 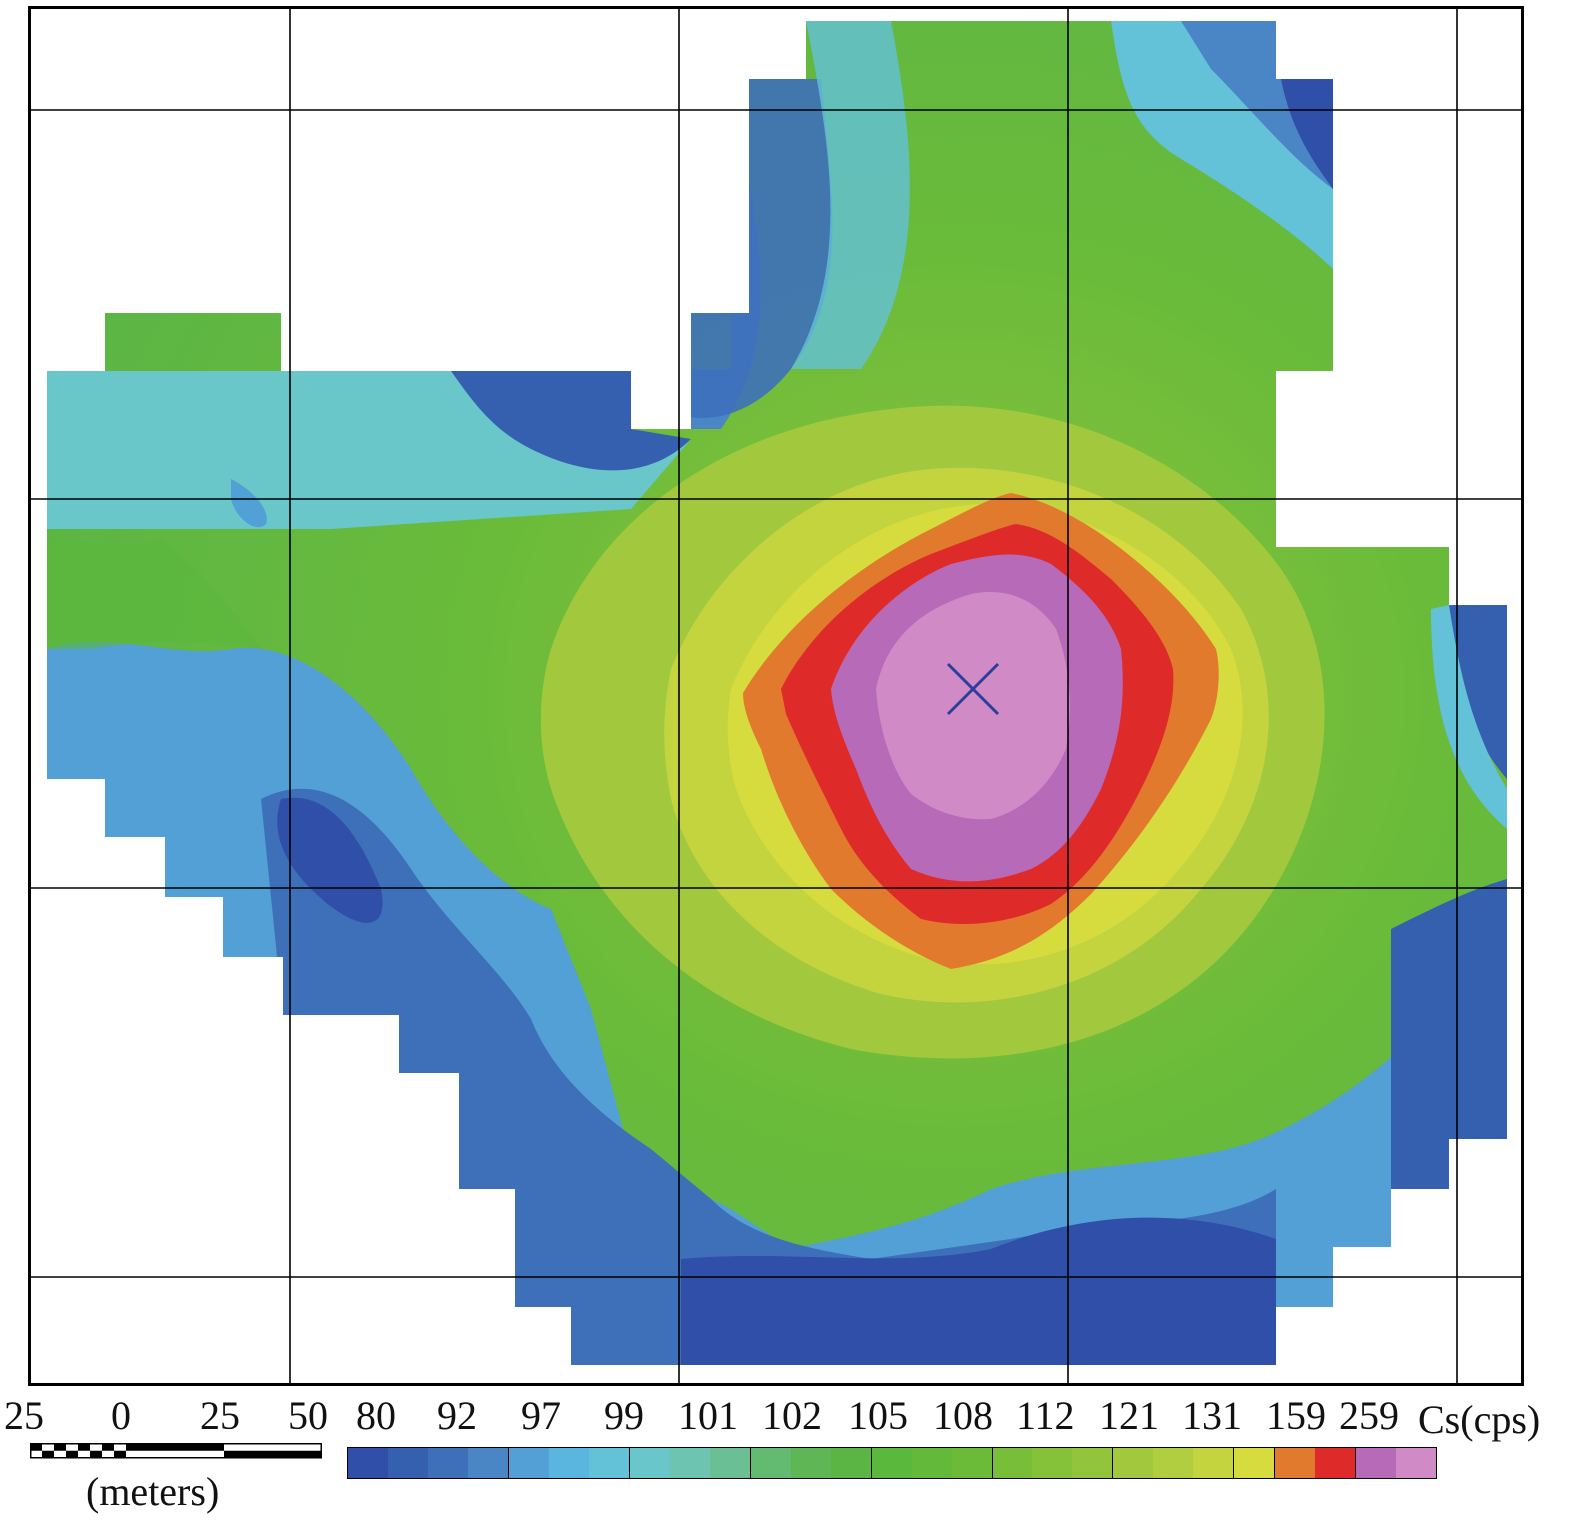 What do you see at coordinates (792, 1415) in the screenshot?
I see `legend-label: 102` at bounding box center [792, 1415].